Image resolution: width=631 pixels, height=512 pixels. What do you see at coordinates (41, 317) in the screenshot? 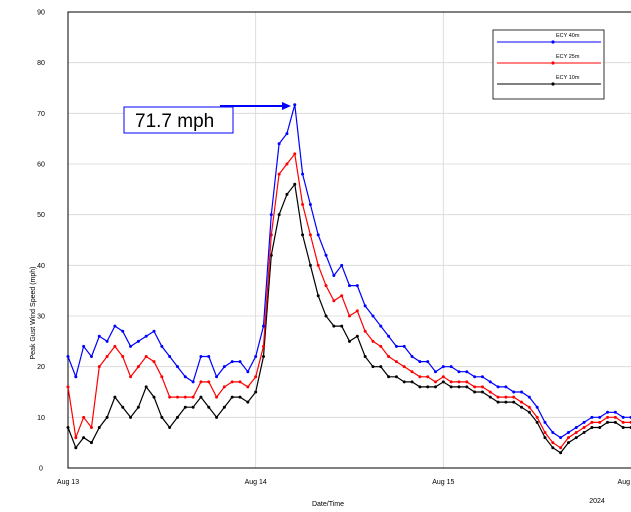
I see `y-tick-label: 30` at bounding box center [41, 317].